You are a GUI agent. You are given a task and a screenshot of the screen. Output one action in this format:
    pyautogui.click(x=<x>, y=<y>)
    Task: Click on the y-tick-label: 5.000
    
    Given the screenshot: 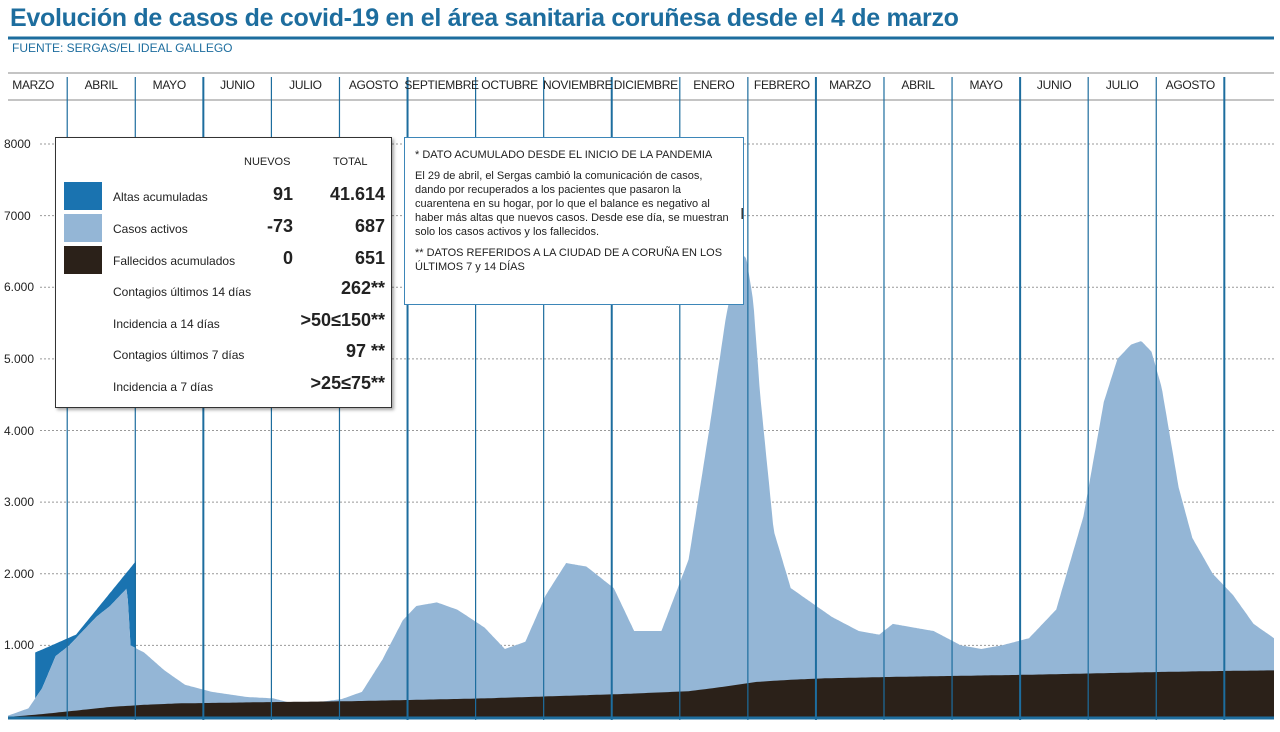 What is the action you would take?
    pyautogui.click(x=19, y=358)
    